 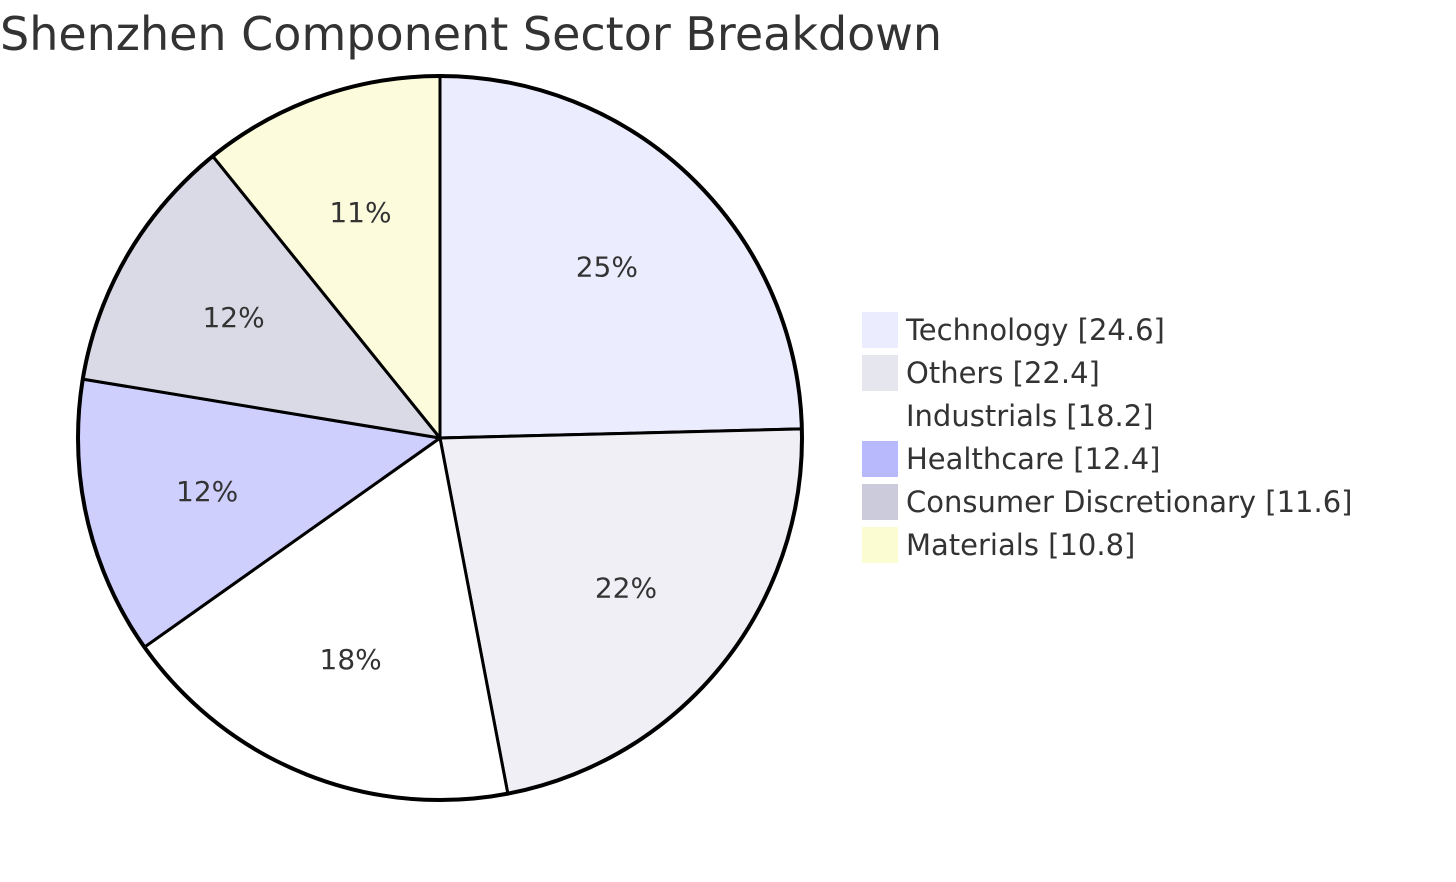 I want to click on slice-label-consumer-discretionary: 12%, so click(x=233, y=317).